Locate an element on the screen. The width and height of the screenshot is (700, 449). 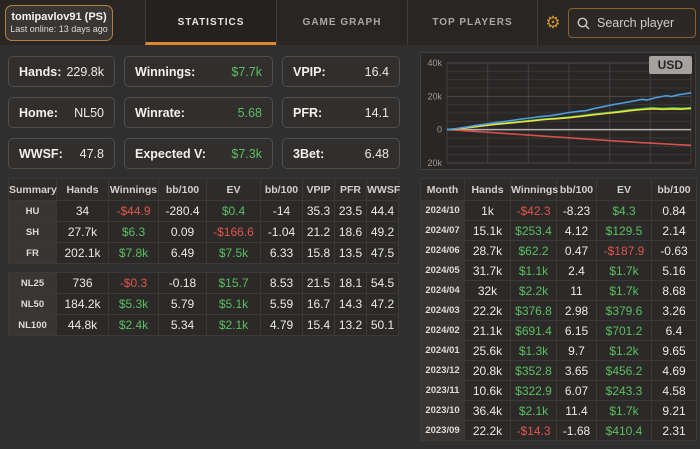
cell: 15.1k is located at coordinates (487, 230).